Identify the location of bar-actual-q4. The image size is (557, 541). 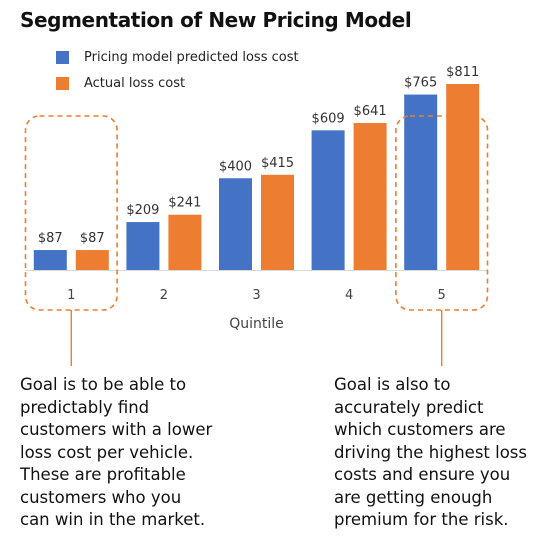
(370, 196).